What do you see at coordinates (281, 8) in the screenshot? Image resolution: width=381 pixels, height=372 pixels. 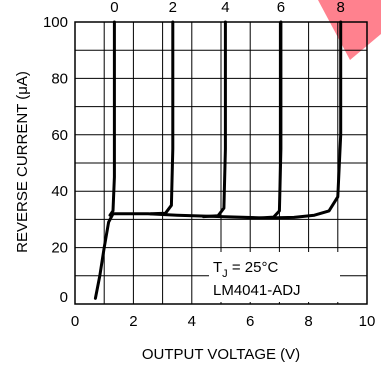 I see `top-curve-label: 6` at bounding box center [281, 8].